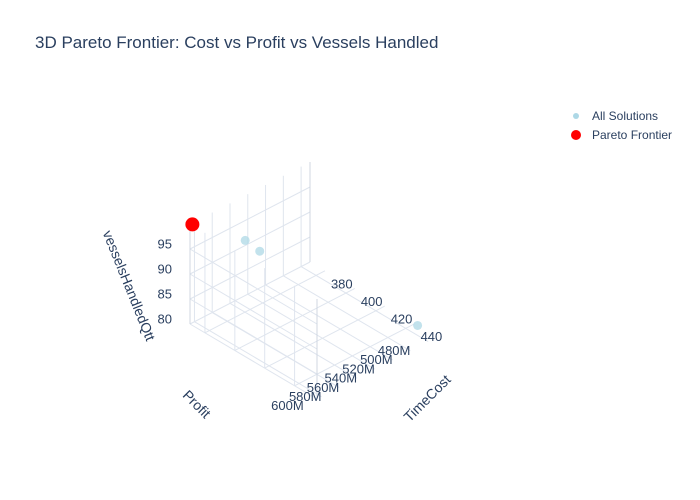 Image resolution: width=700 pixels, height=500 pixels. I want to click on pareto-point, so click(192, 224).